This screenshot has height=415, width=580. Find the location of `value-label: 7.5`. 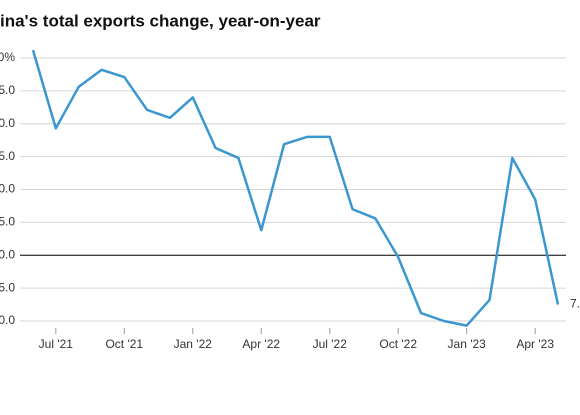

value-label: 7.5 is located at coordinates (575, 304).